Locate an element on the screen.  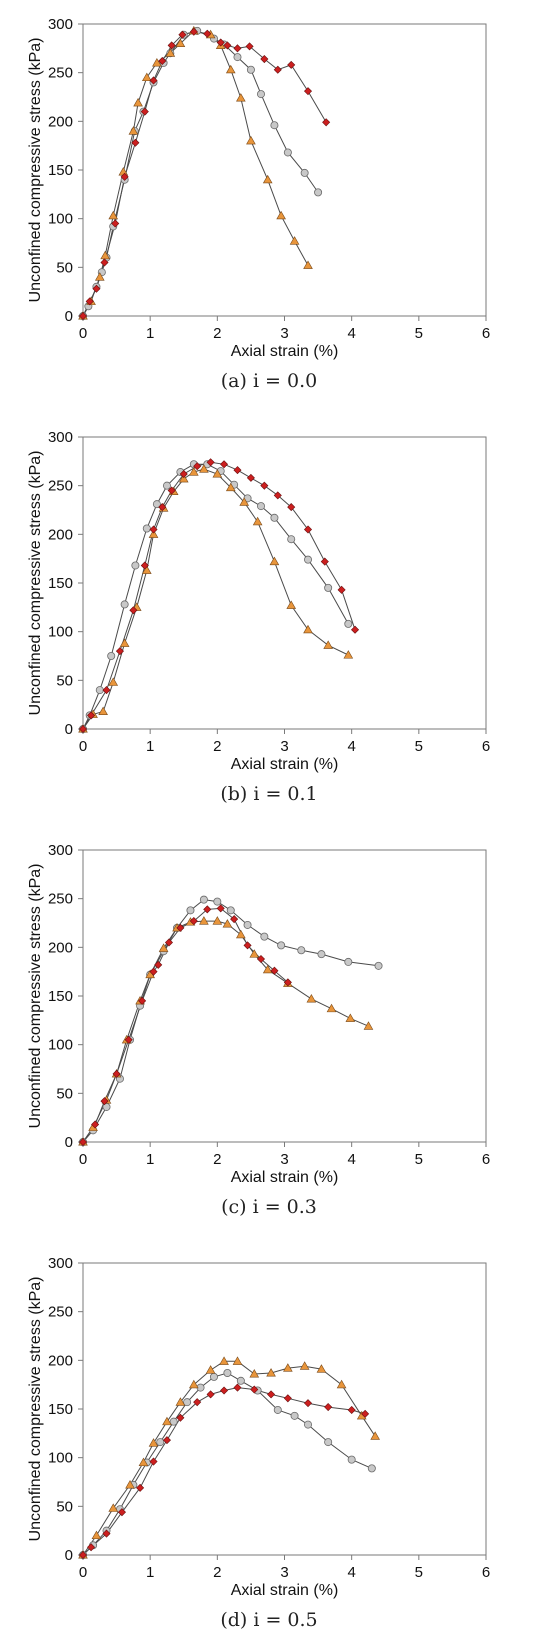
x-tick-label: 0 is located at coordinates (83, 1159).